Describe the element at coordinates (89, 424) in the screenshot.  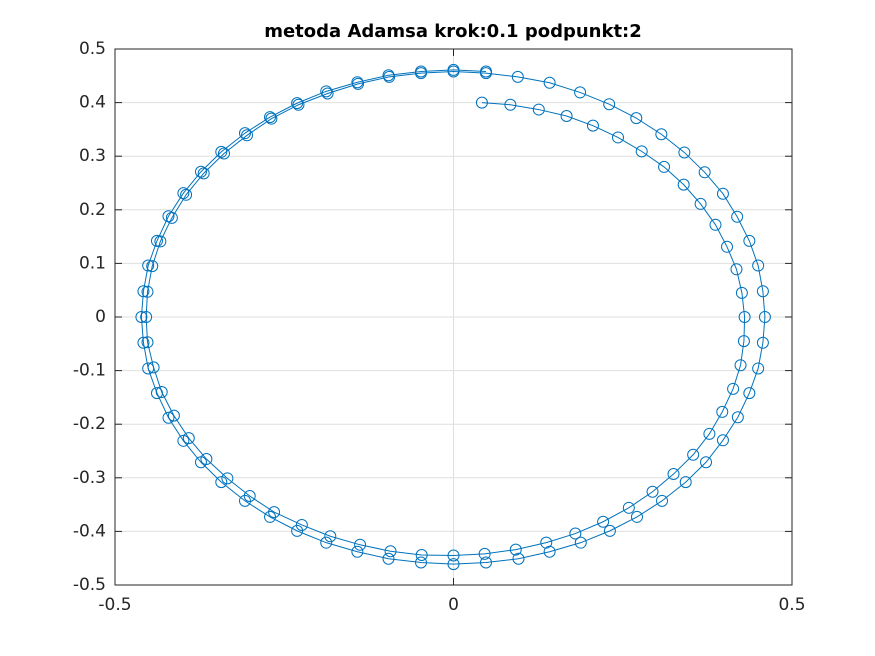
I see `y-tick-label: -0.2` at that location.